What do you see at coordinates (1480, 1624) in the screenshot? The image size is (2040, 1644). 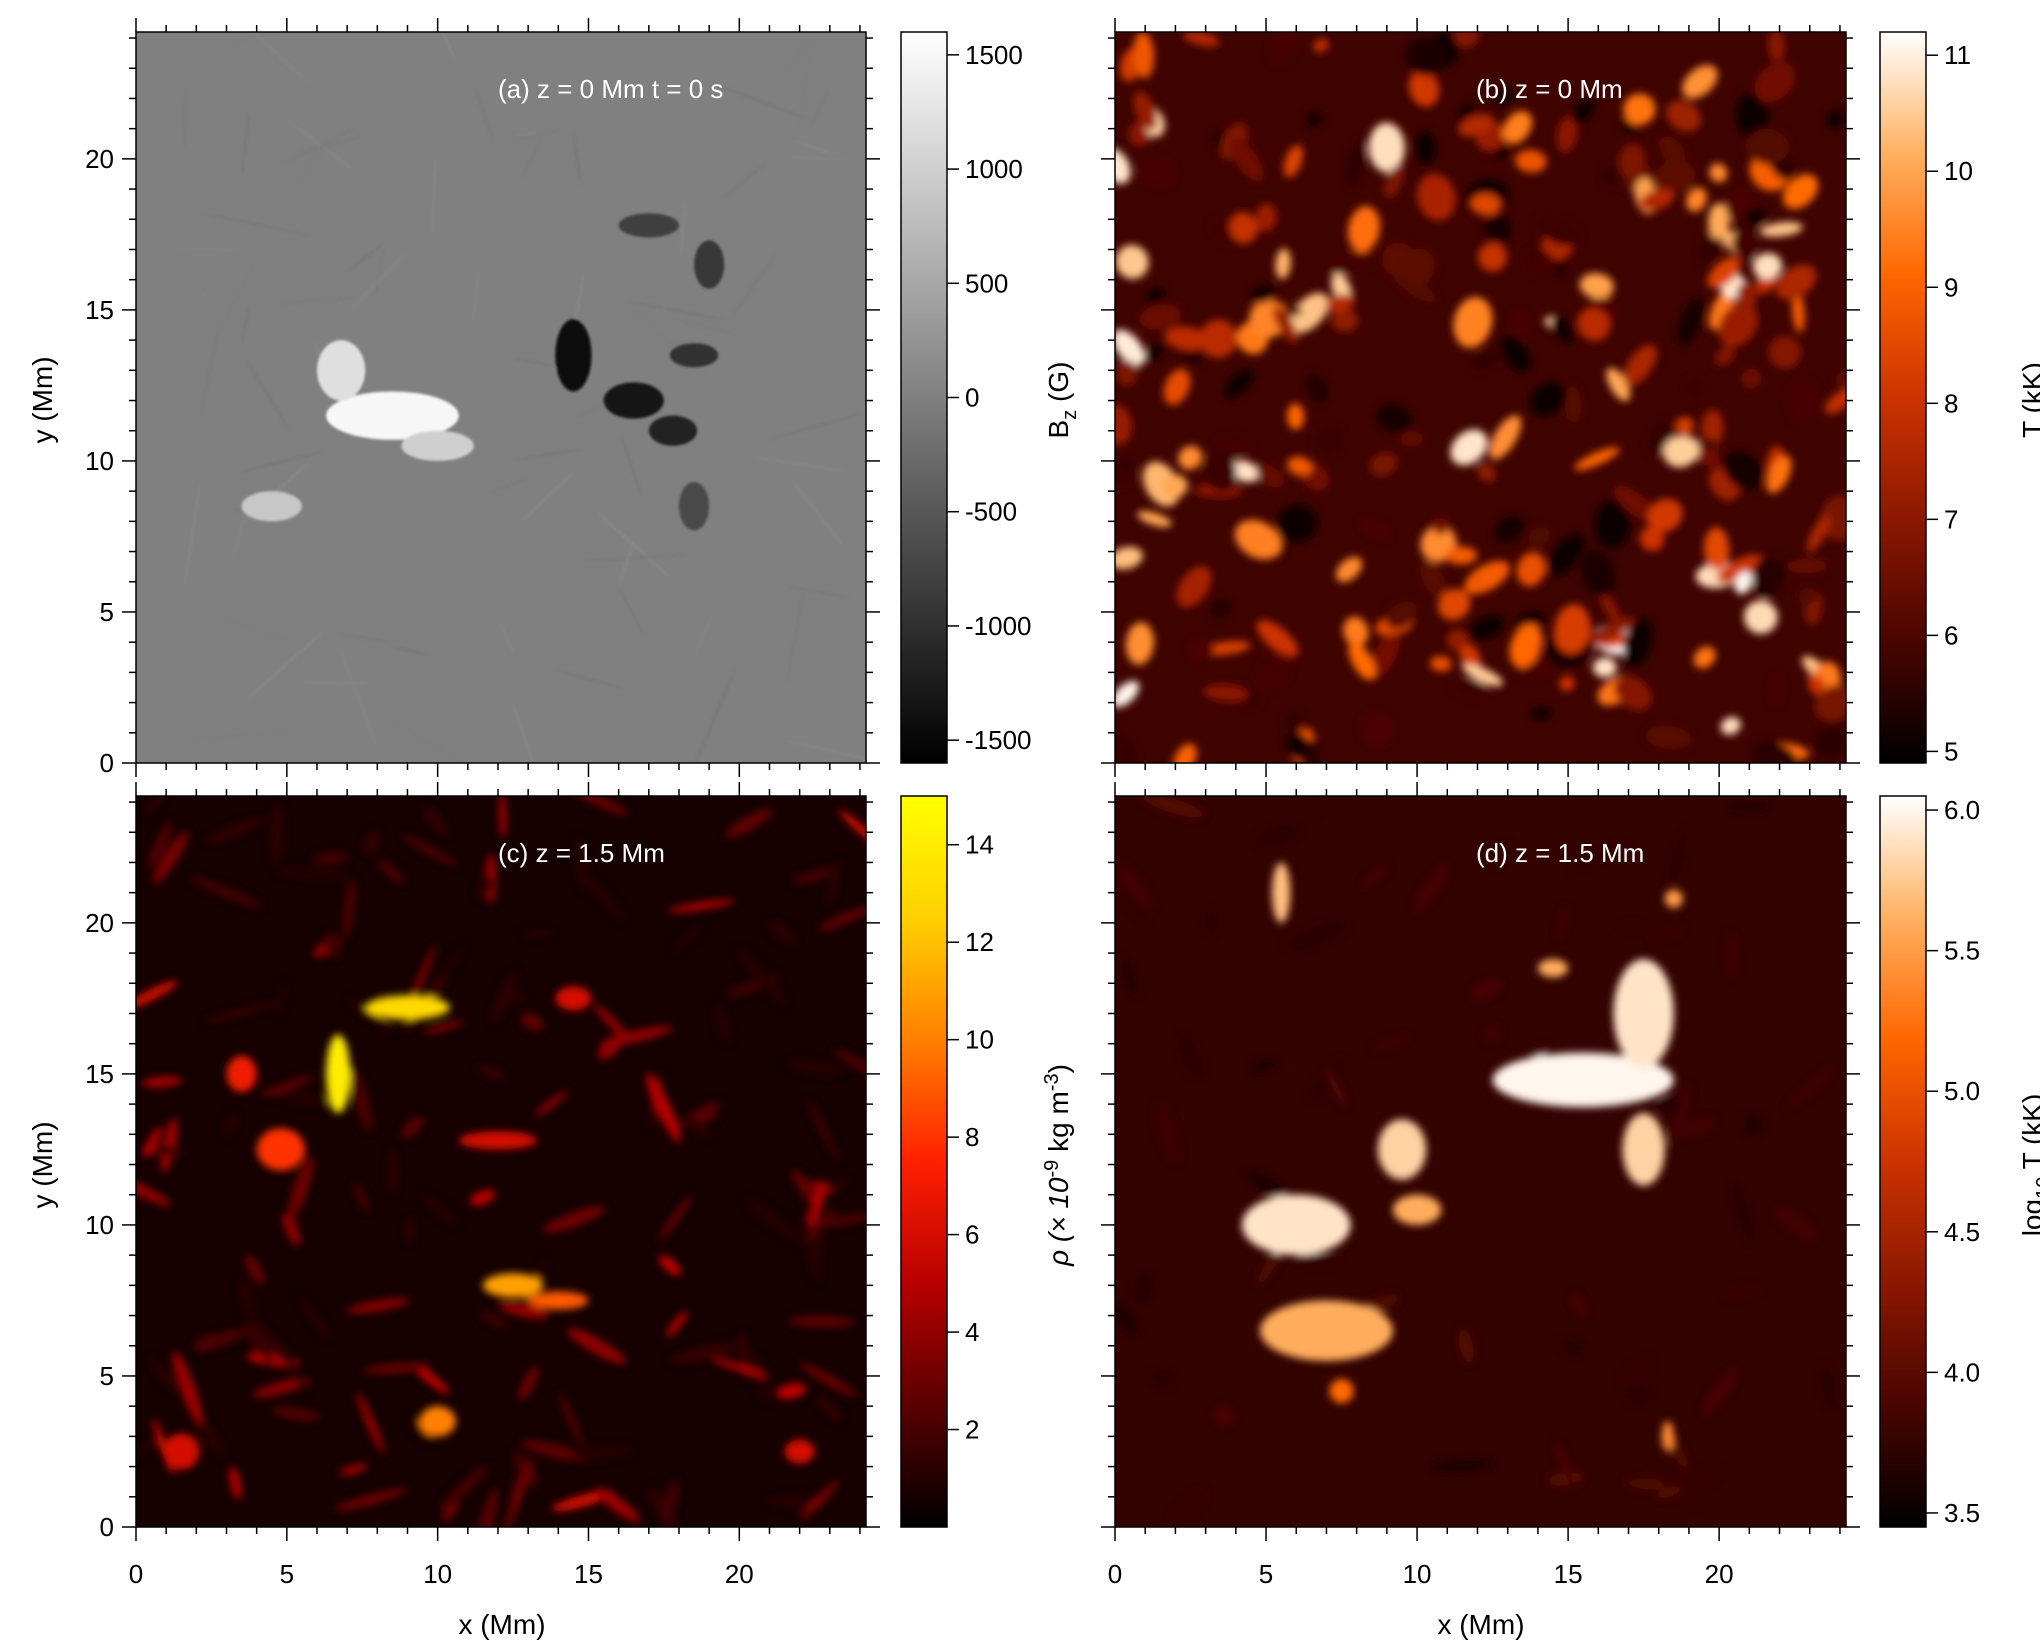 I see `x-axis-title-right: x (Mm)` at bounding box center [1480, 1624].